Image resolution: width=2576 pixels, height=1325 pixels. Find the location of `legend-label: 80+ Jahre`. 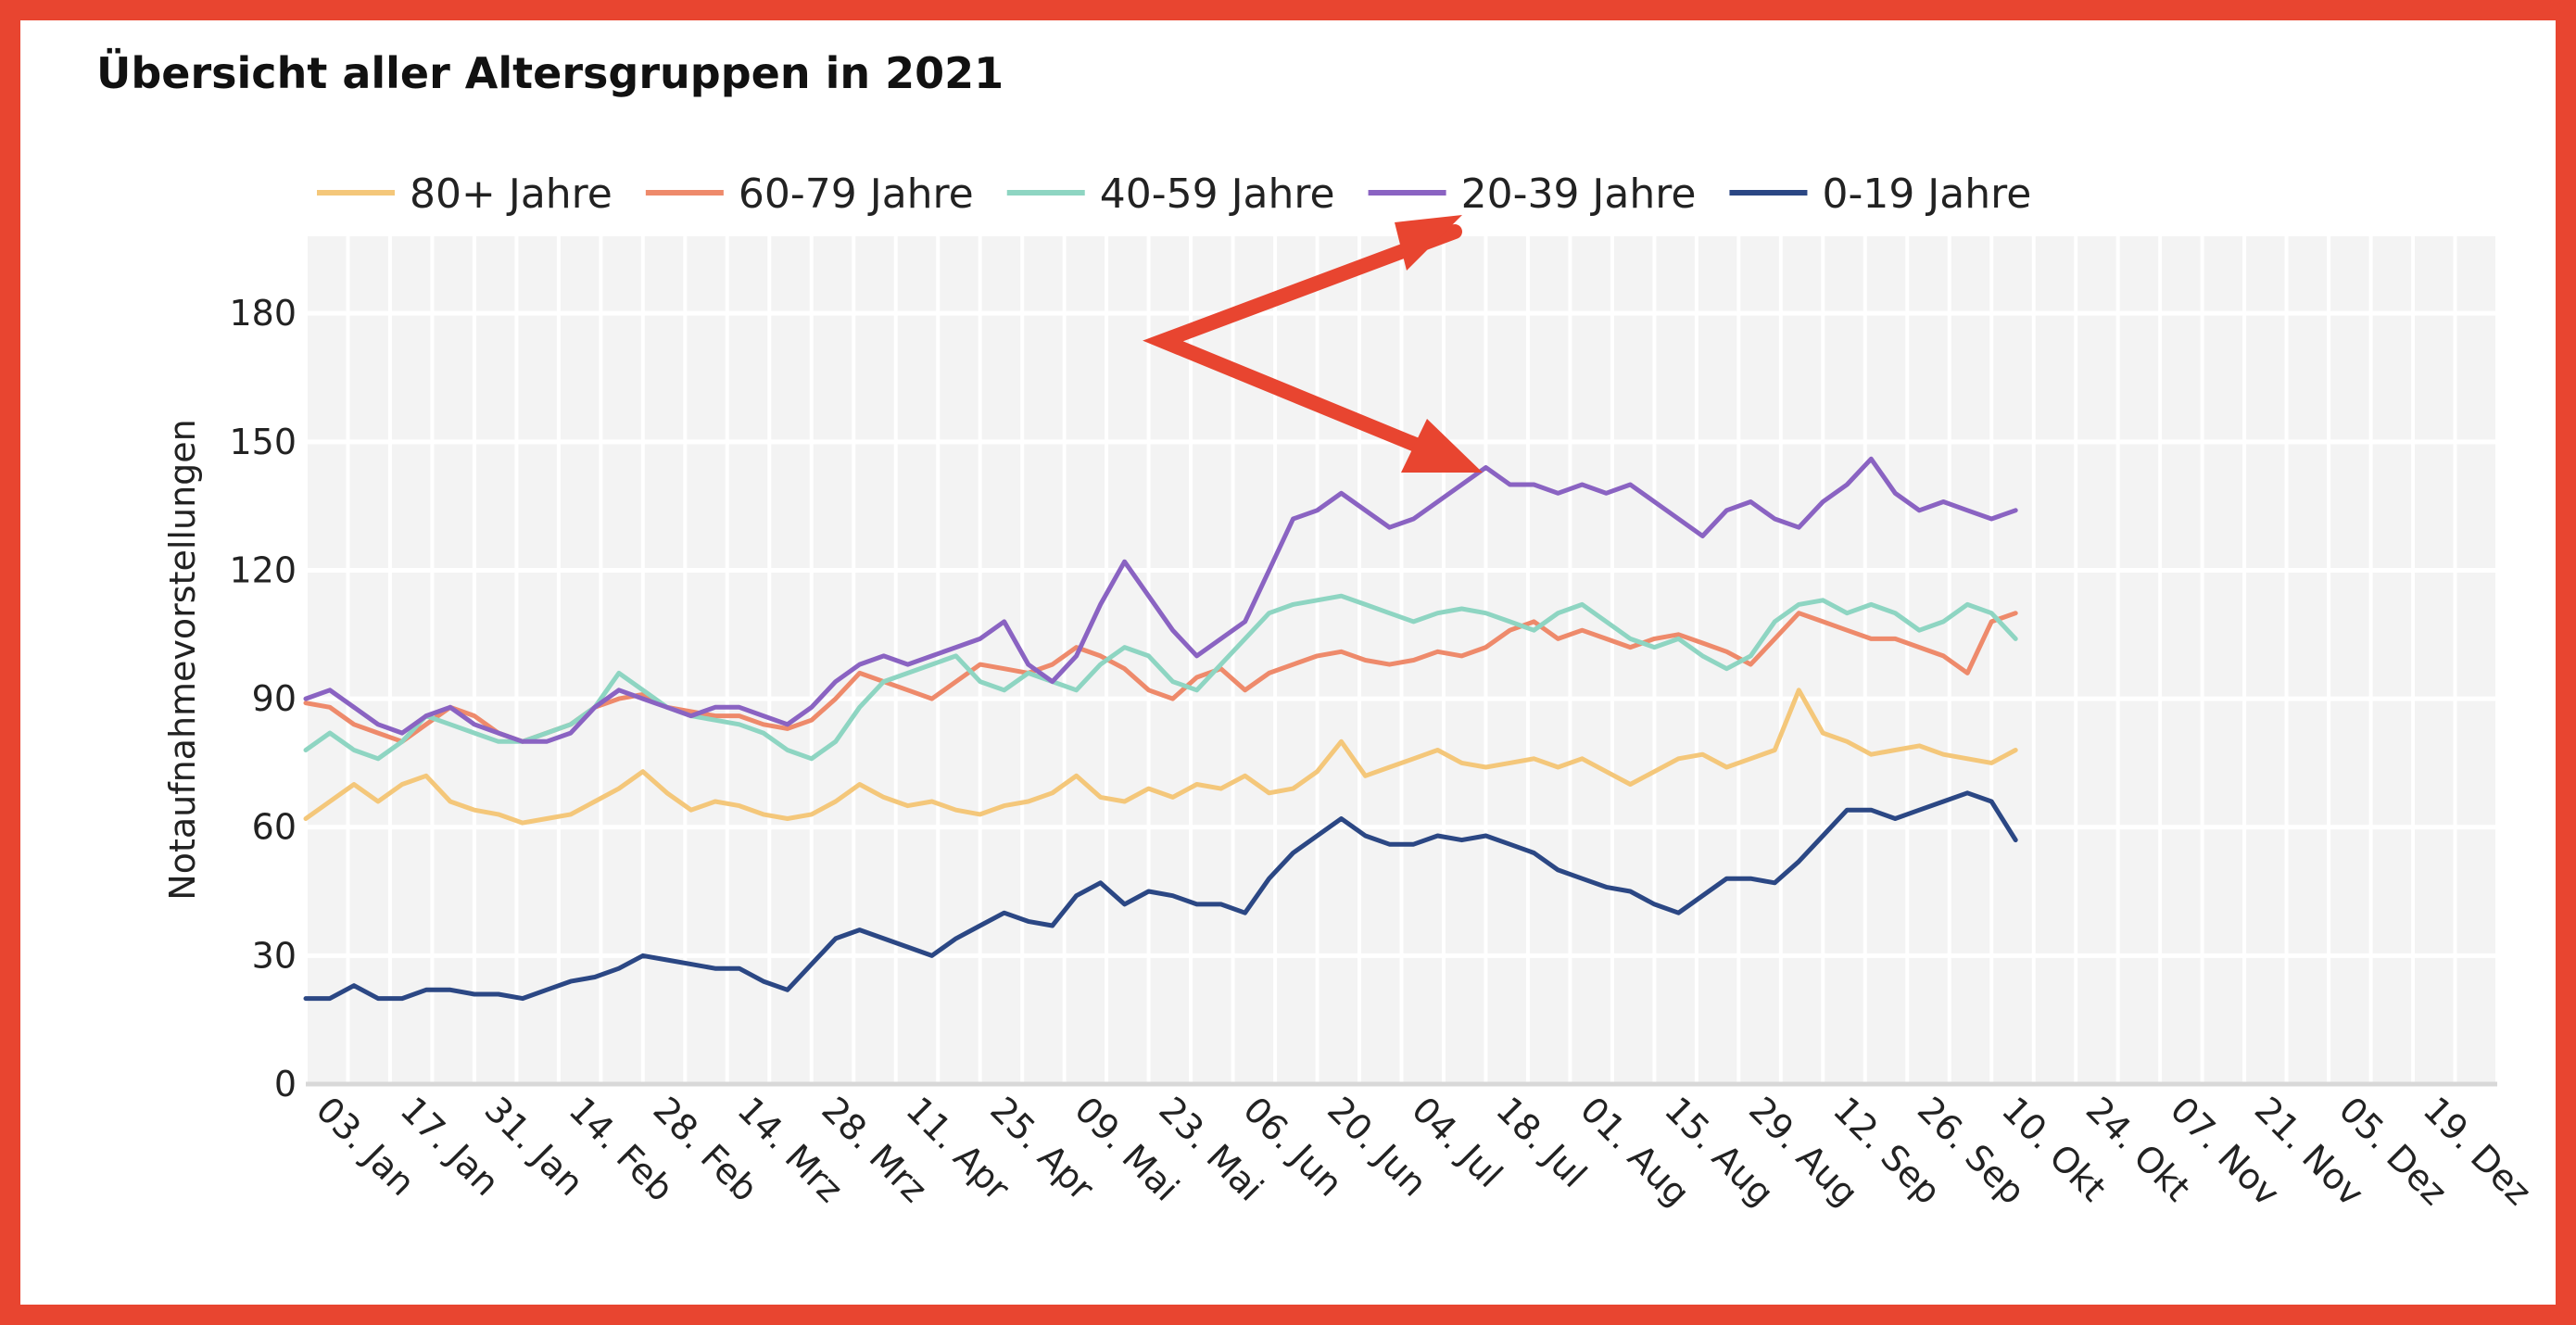

legend-label: 80+ Jahre is located at coordinates (511, 194).